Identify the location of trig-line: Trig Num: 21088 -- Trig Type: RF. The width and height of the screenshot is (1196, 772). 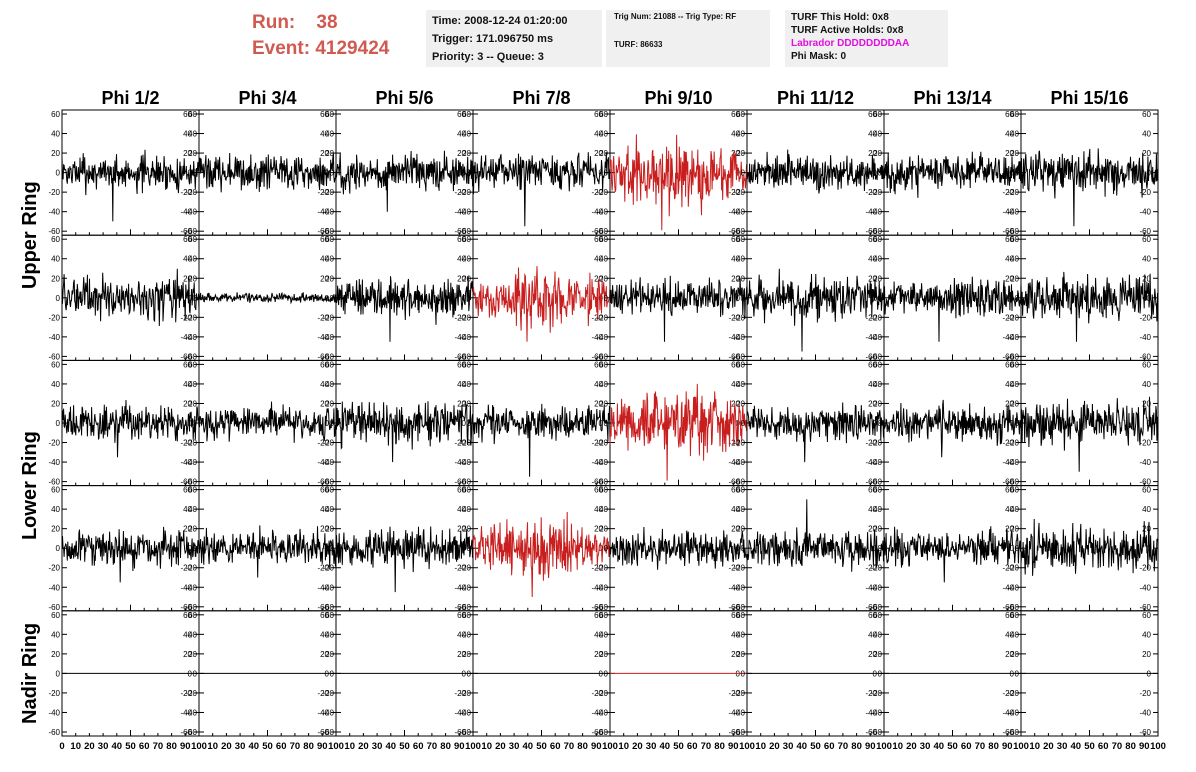
(675, 16).